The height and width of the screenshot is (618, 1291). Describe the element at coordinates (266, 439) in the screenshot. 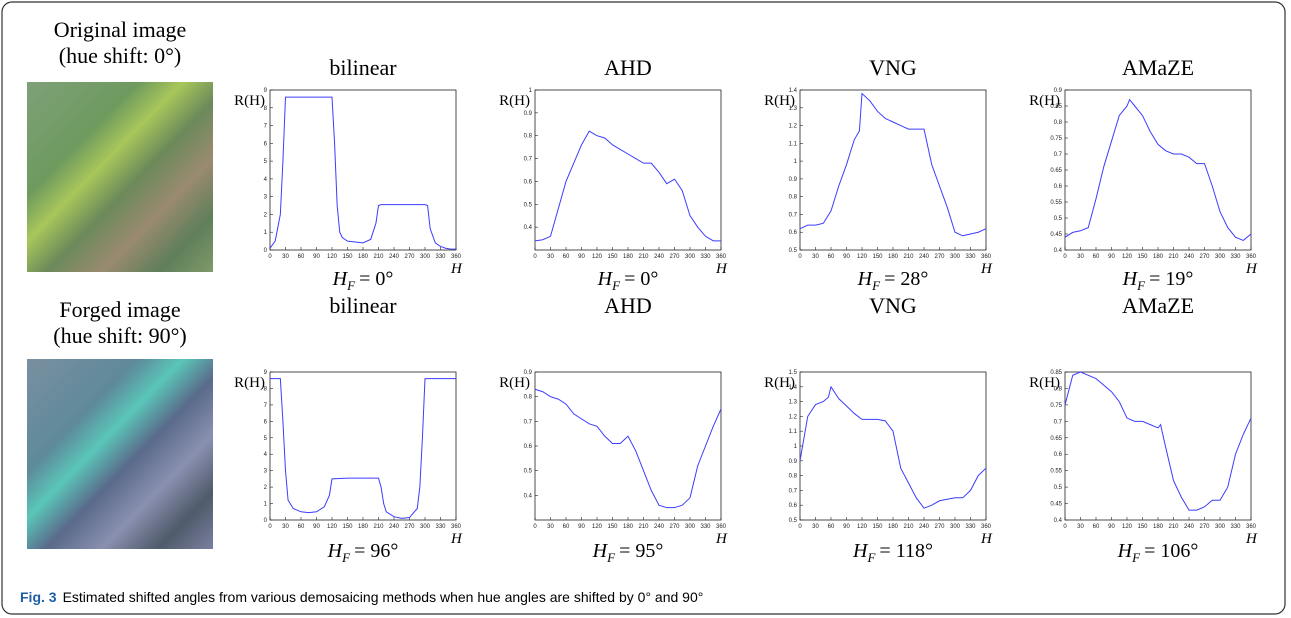

I see `y-tick-label: 5` at that location.